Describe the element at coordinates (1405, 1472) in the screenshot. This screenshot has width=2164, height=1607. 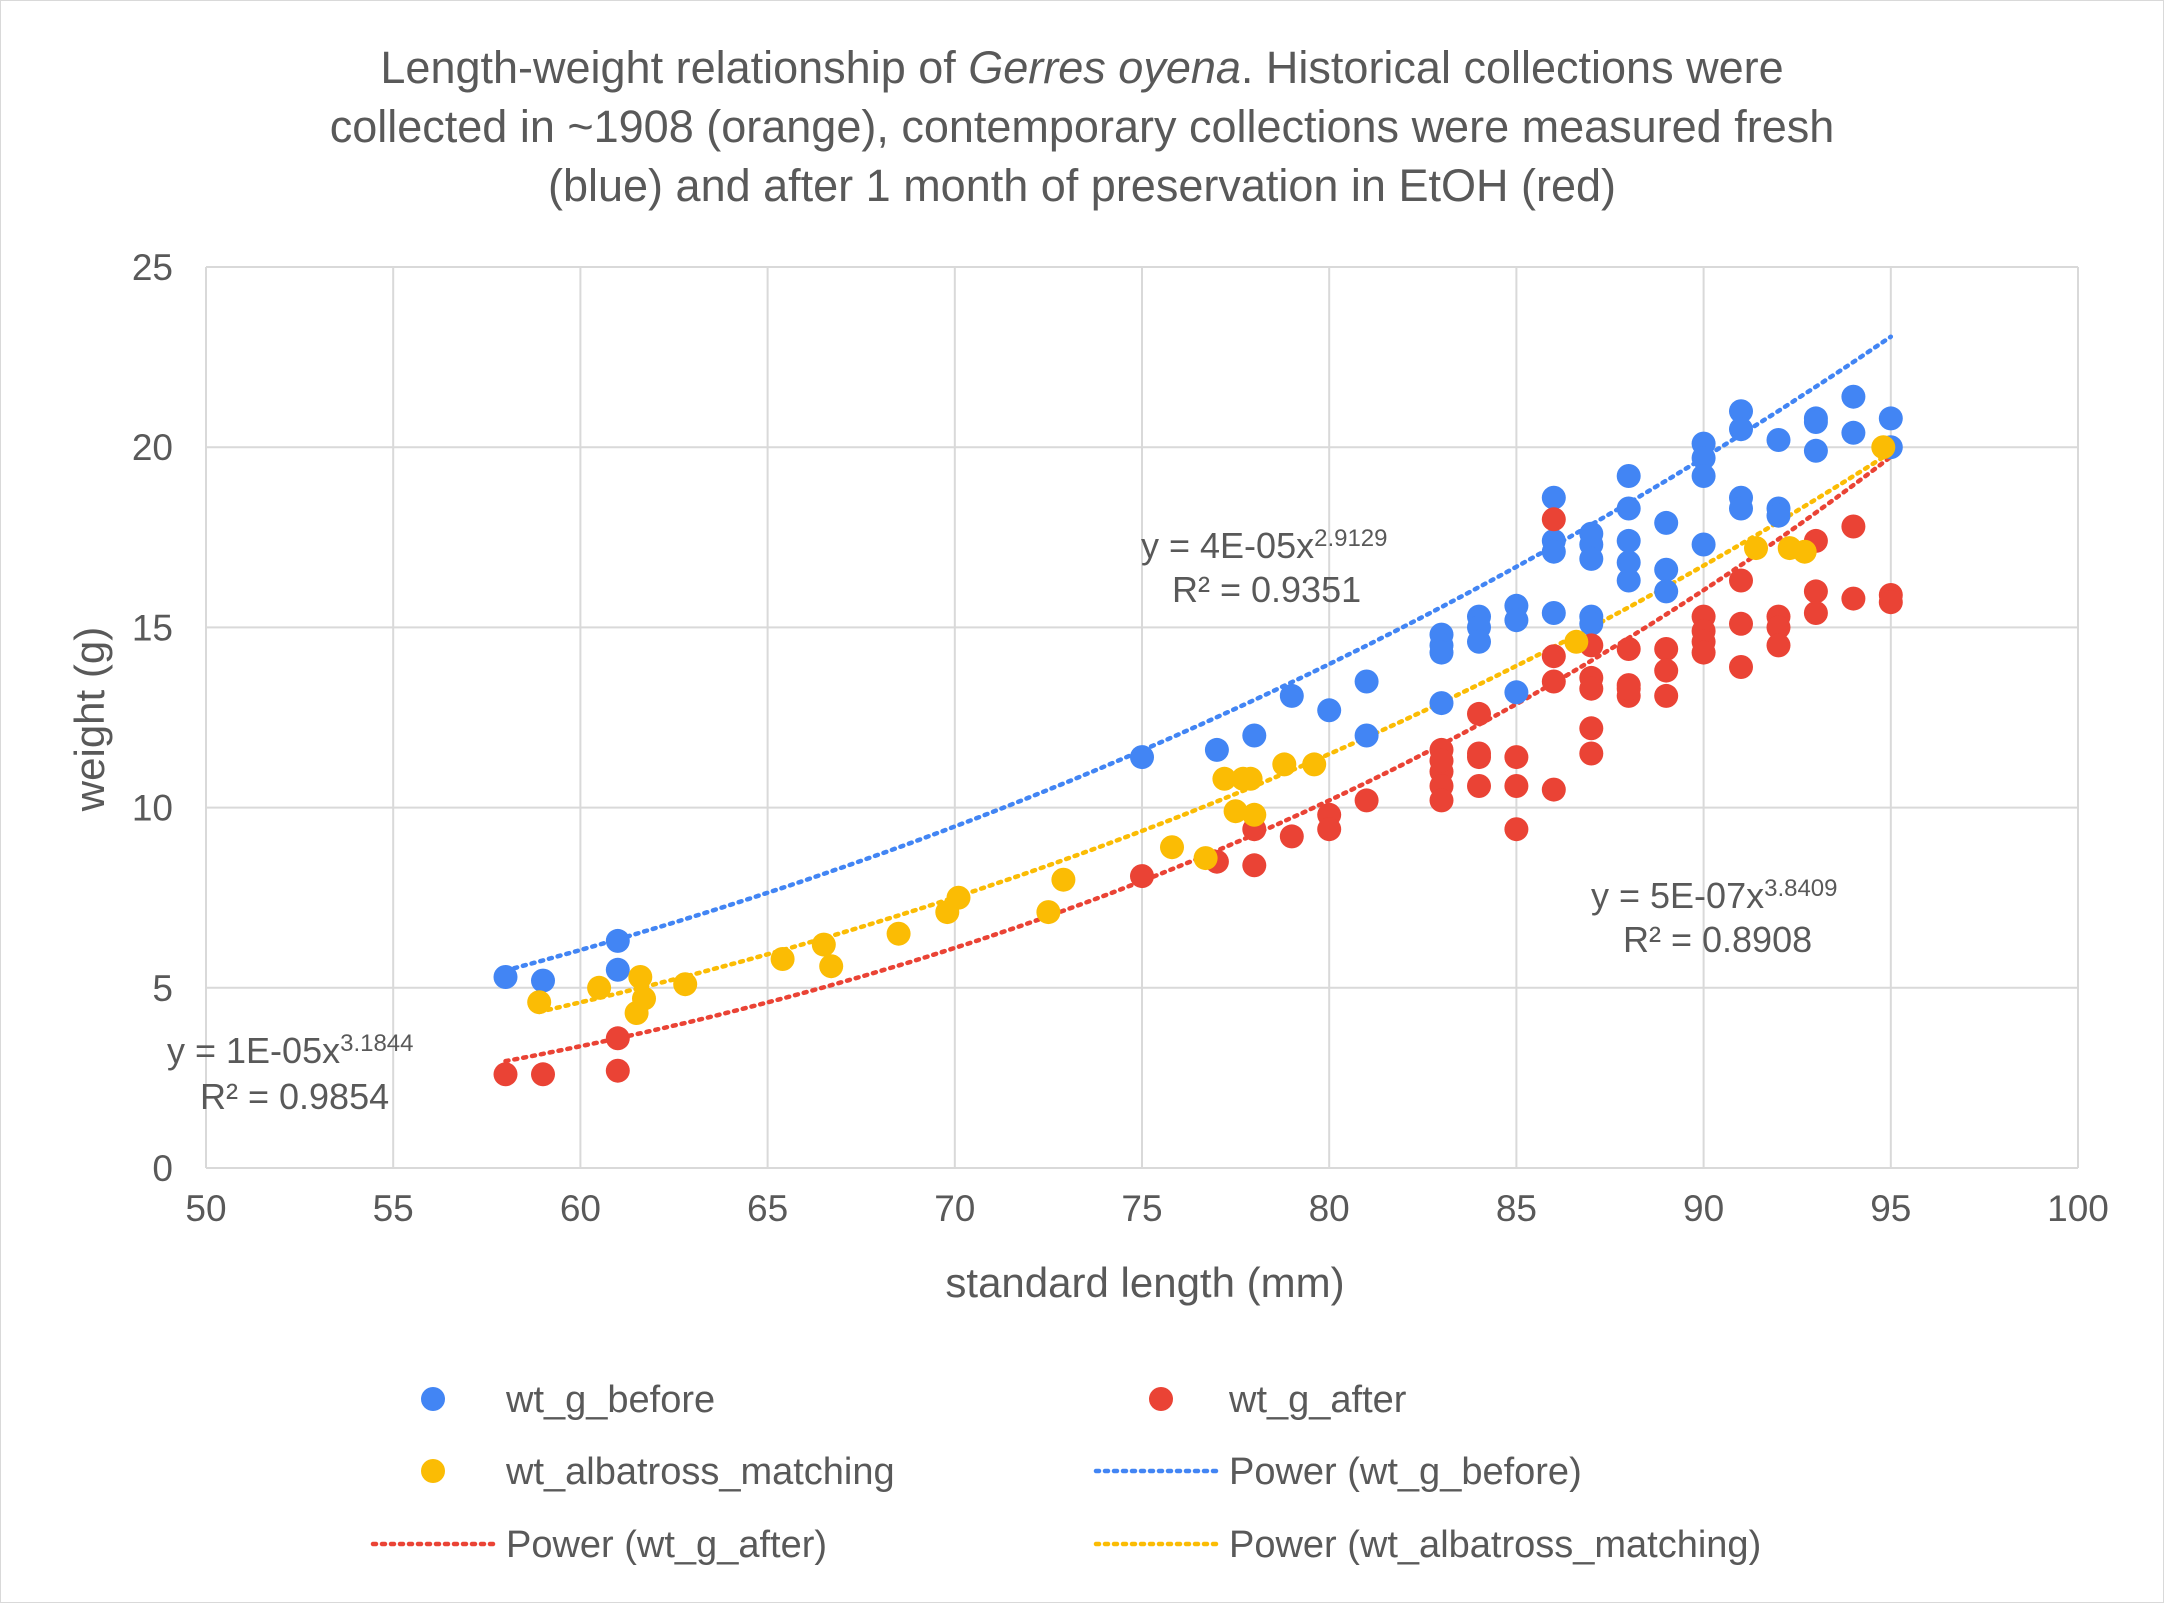
I see `legend-label: Power (wt_g_before)` at that location.